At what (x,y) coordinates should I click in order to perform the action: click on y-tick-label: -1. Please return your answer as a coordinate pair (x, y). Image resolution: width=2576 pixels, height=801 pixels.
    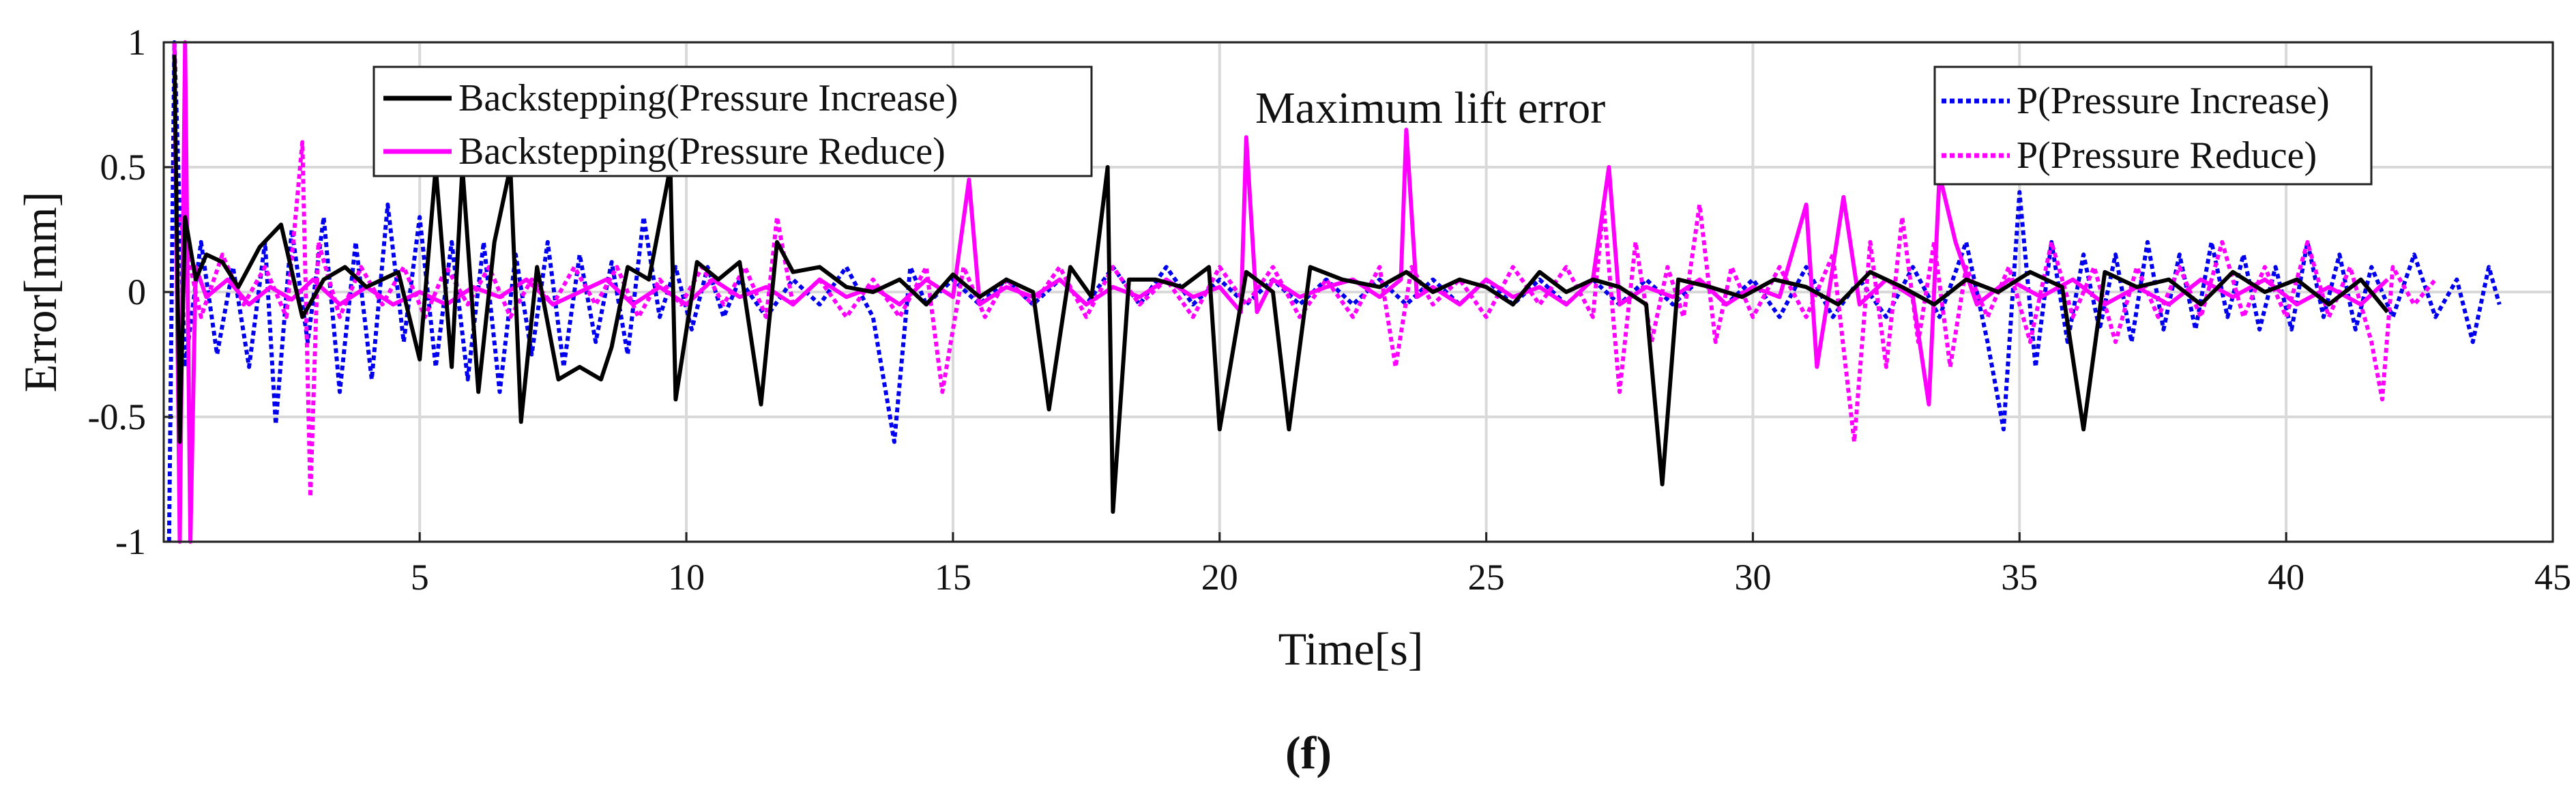
    Looking at the image, I should click on (130, 541).